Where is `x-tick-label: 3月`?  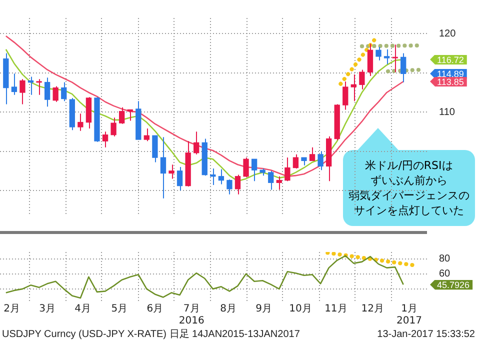
x-tick-label: 3月 is located at coordinates (47, 309).